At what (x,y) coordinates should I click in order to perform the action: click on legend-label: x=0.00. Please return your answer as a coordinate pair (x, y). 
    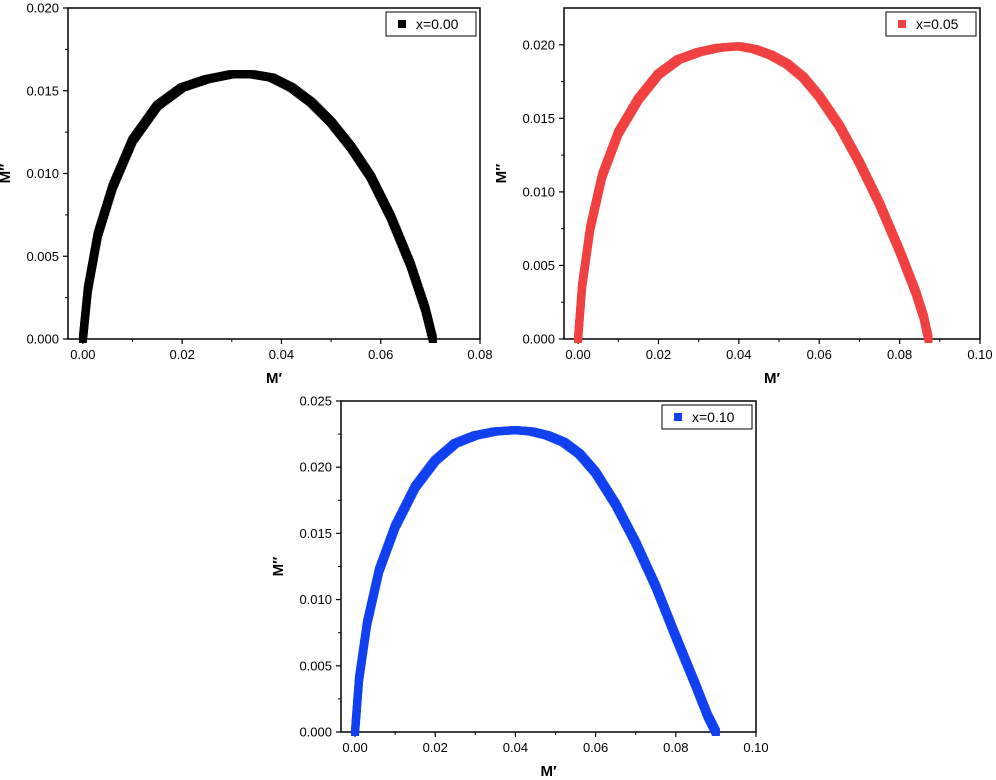
    Looking at the image, I should click on (437, 24).